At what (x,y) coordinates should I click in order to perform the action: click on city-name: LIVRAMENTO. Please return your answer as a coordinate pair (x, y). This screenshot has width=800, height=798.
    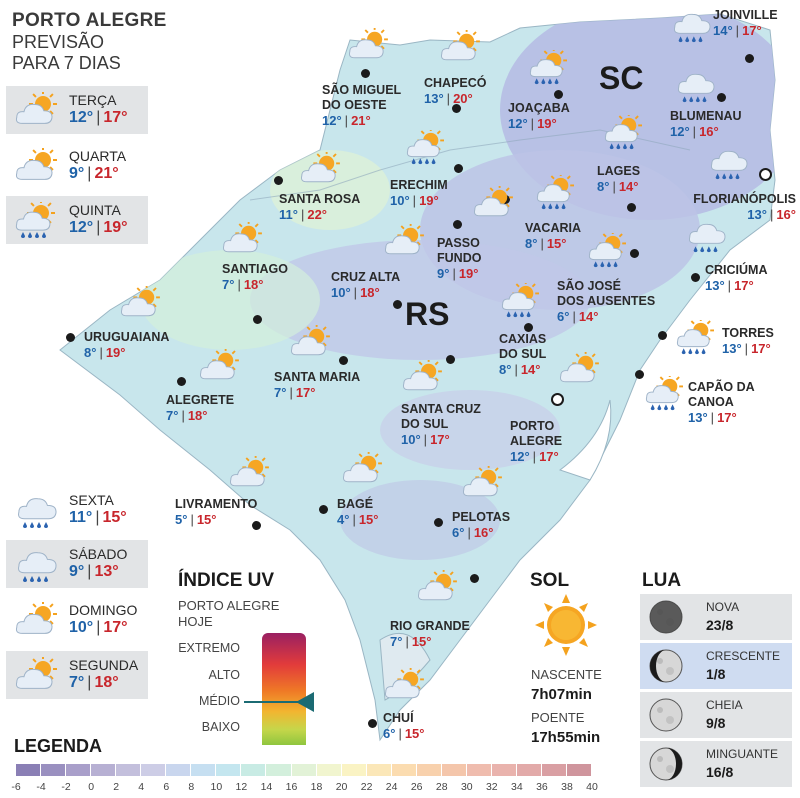
    Looking at the image, I should click on (216, 504).